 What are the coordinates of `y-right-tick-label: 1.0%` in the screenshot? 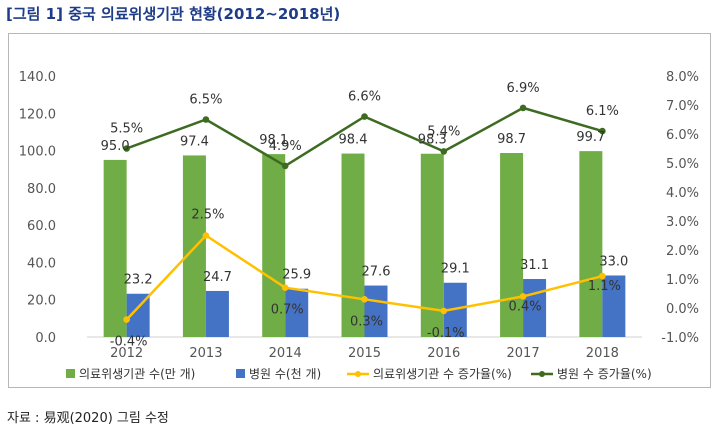 It's located at (682, 280).